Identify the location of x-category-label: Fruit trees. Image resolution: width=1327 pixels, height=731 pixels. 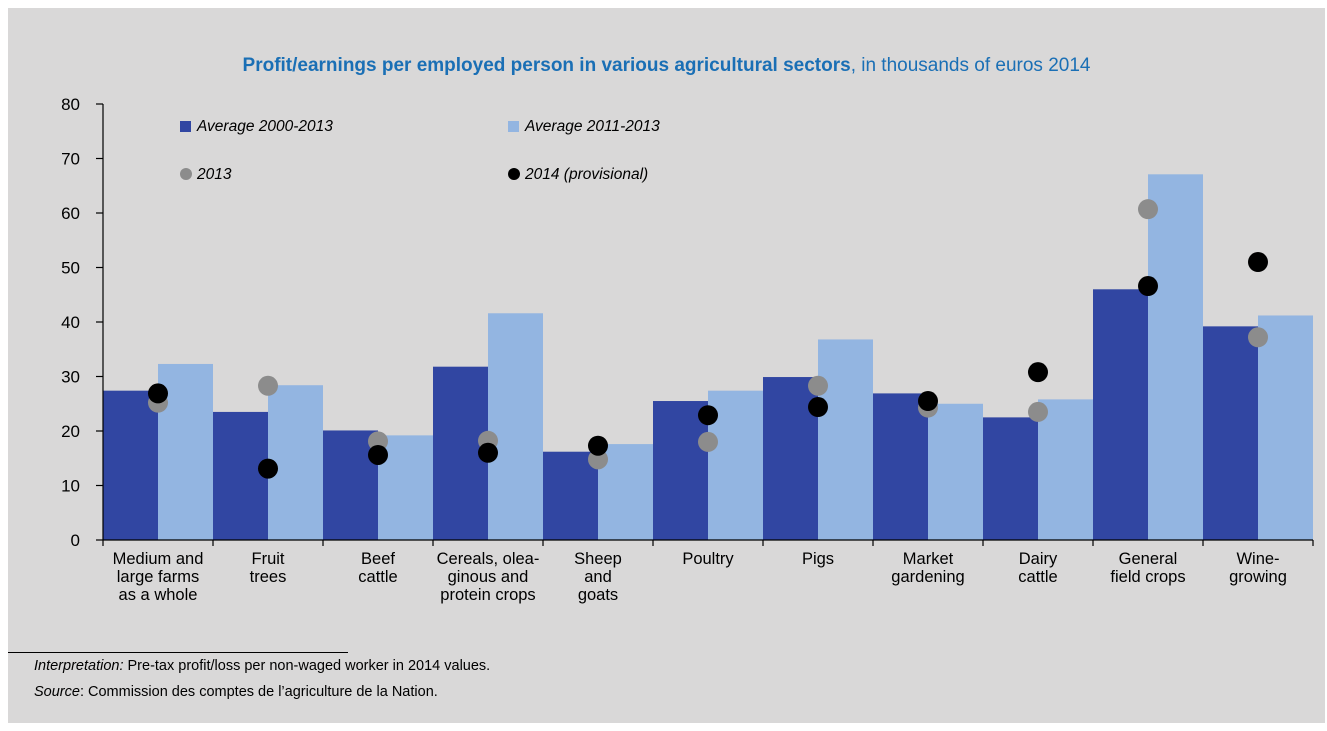
(268, 568).